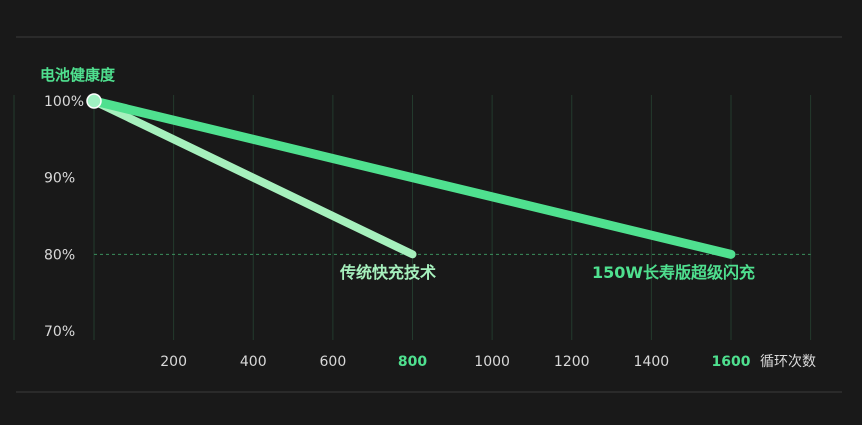 Image resolution: width=862 pixels, height=425 pixels. What do you see at coordinates (572, 362) in the screenshot?
I see `x-tick-label: 1200` at bounding box center [572, 362].